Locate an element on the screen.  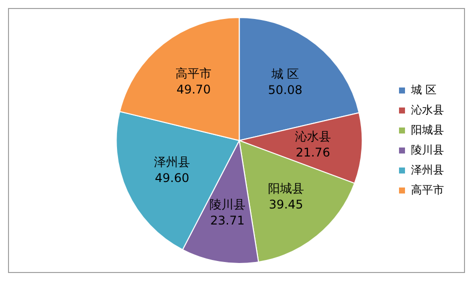
legend-label: 阳城县 is located at coordinates (427, 129).